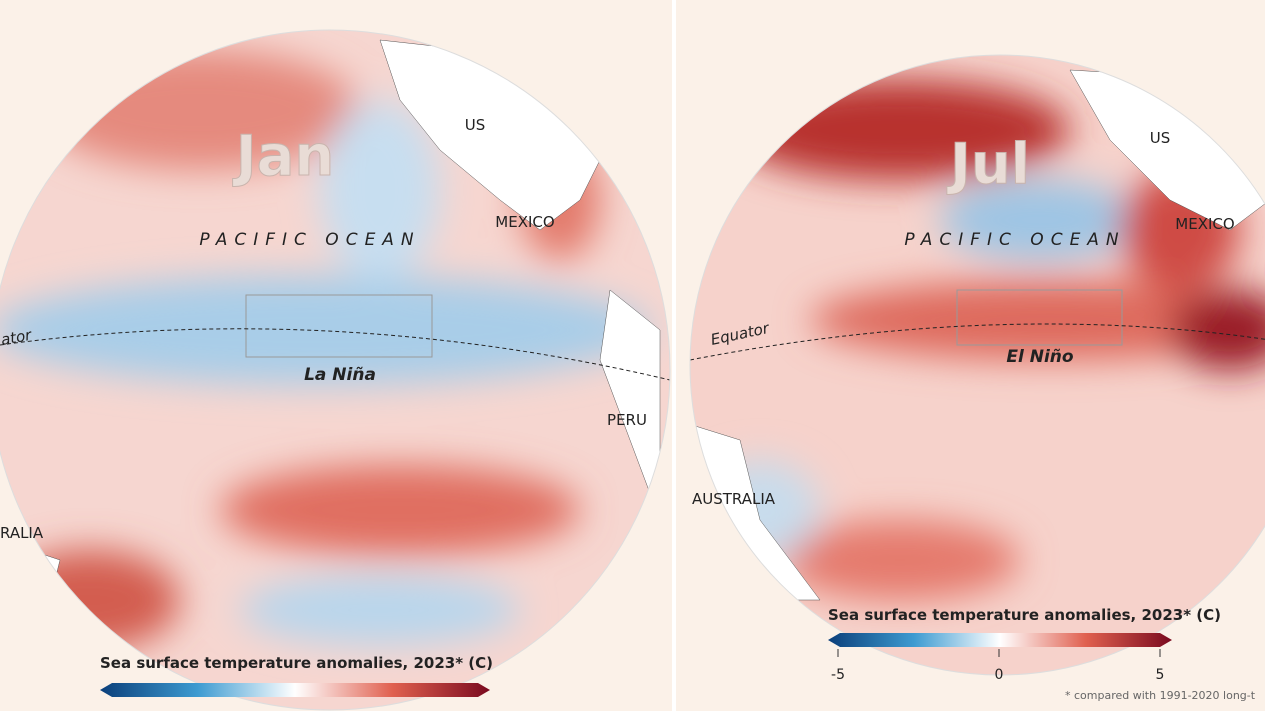 The width and height of the screenshot is (1265, 711). What do you see at coordinates (283, 156) in the screenshot?
I see `month-label: Jan` at bounding box center [283, 156].